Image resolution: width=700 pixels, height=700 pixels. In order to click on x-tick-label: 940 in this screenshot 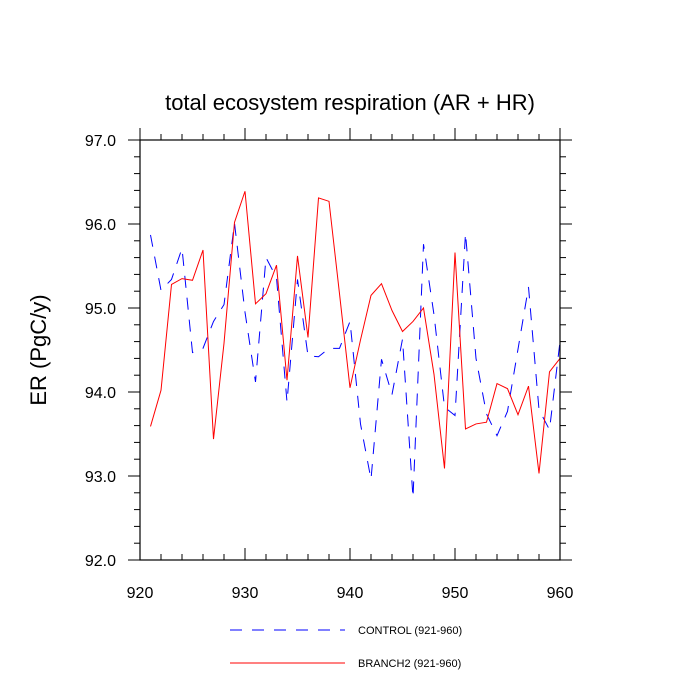, I will do `click(350, 593)`.